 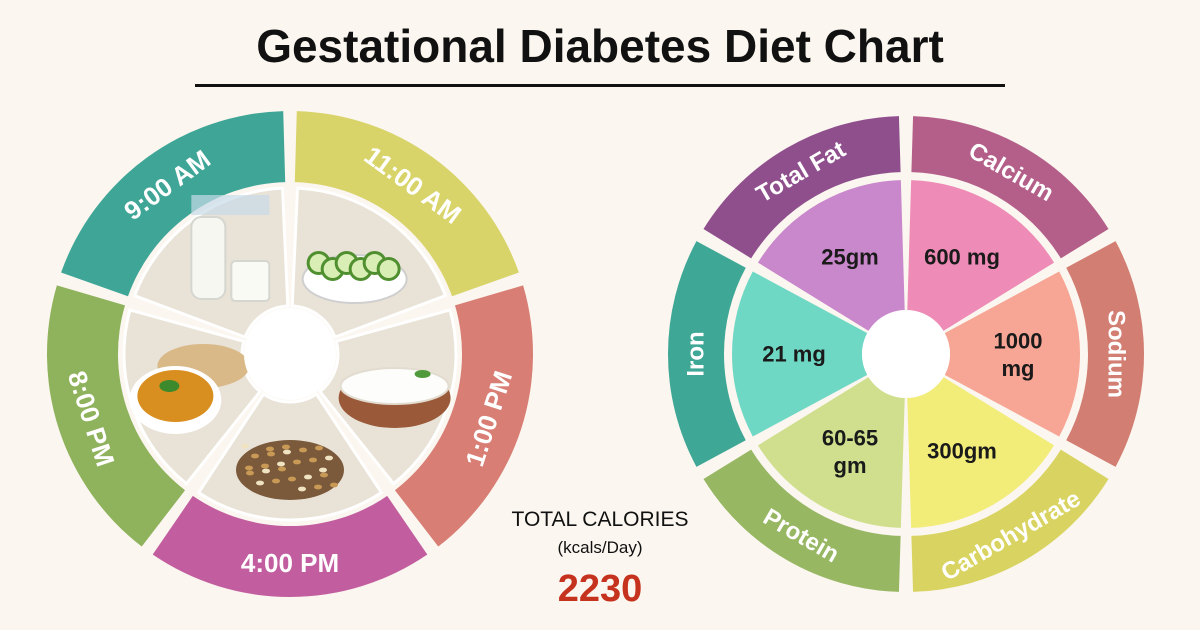 What do you see at coordinates (962, 451) in the screenshot?
I see `nutrient-value-label: 300gm` at bounding box center [962, 451].